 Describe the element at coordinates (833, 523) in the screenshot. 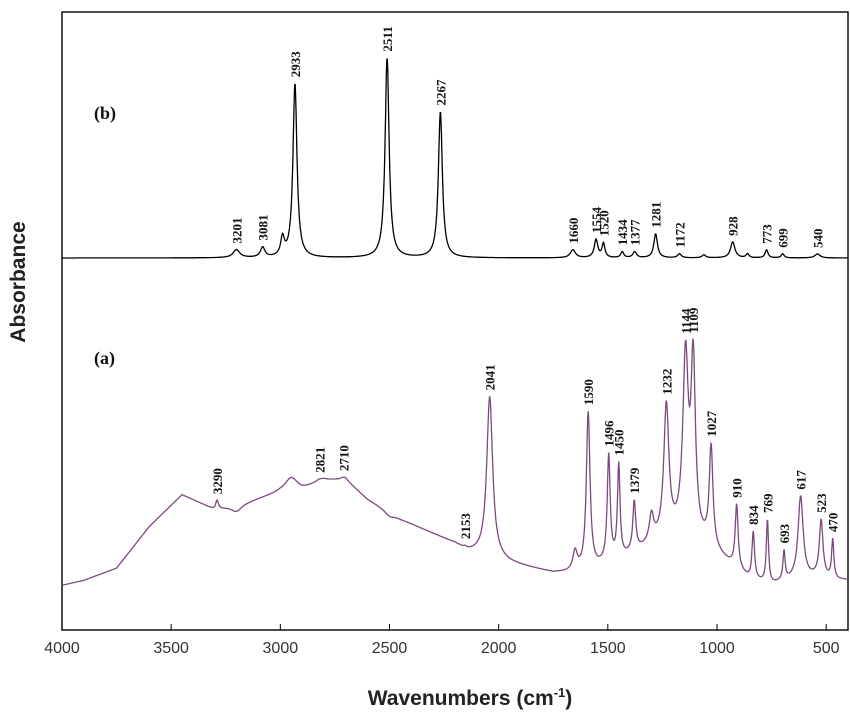

I see `peak-label: 470` at that location.